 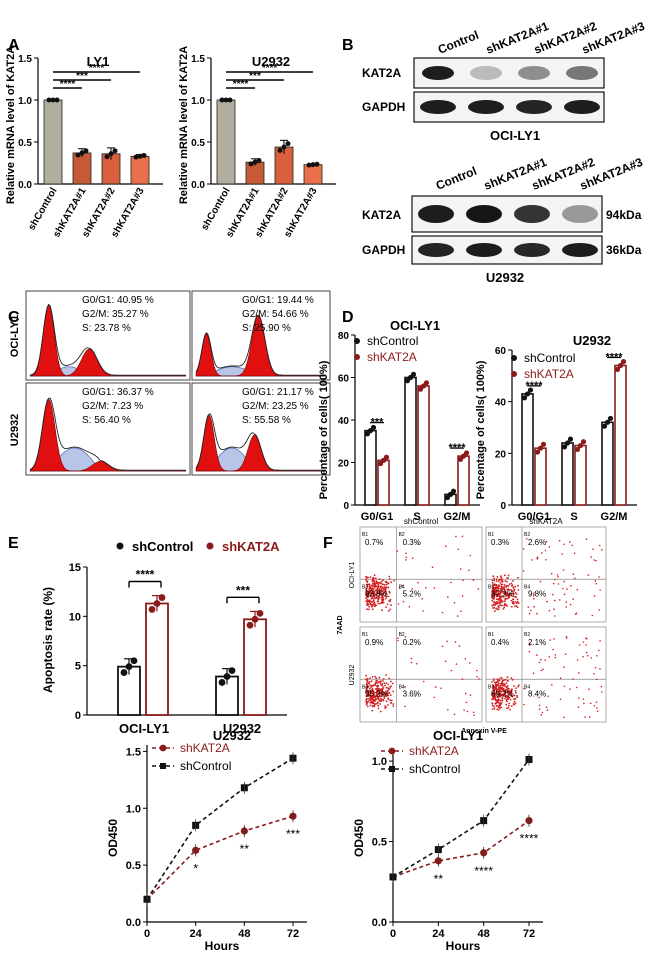 What do you see at coordinates (348, 317) in the screenshot?
I see `panel-letter-d: D` at bounding box center [348, 317].